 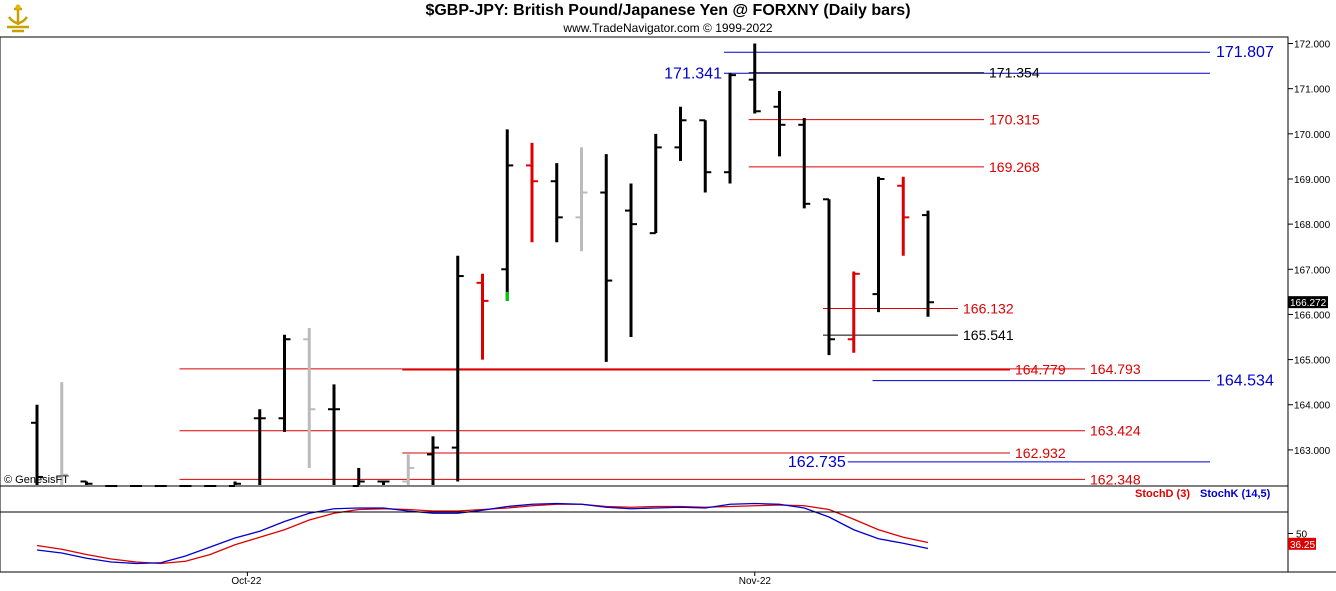 I want to click on legend-stochk: StochK (14,5), so click(x=1235, y=494).